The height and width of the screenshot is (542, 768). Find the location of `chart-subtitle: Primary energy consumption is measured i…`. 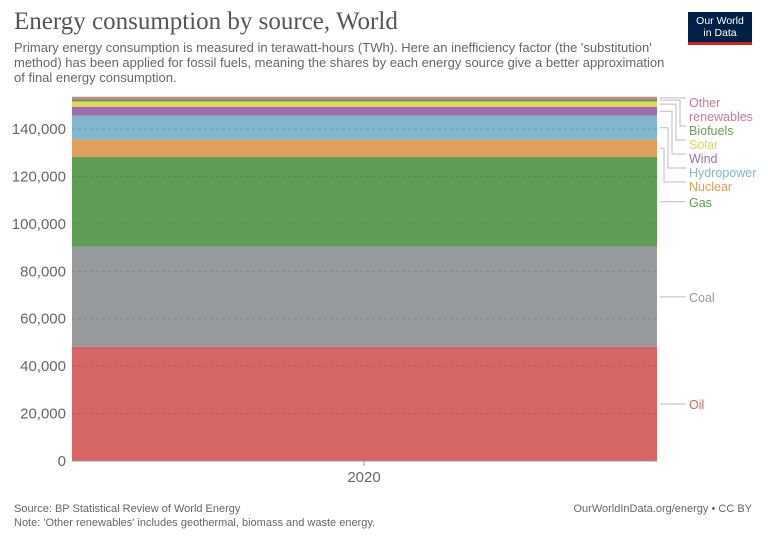

chart-subtitle: Primary energy consumption is measured i… is located at coordinates (339, 62).